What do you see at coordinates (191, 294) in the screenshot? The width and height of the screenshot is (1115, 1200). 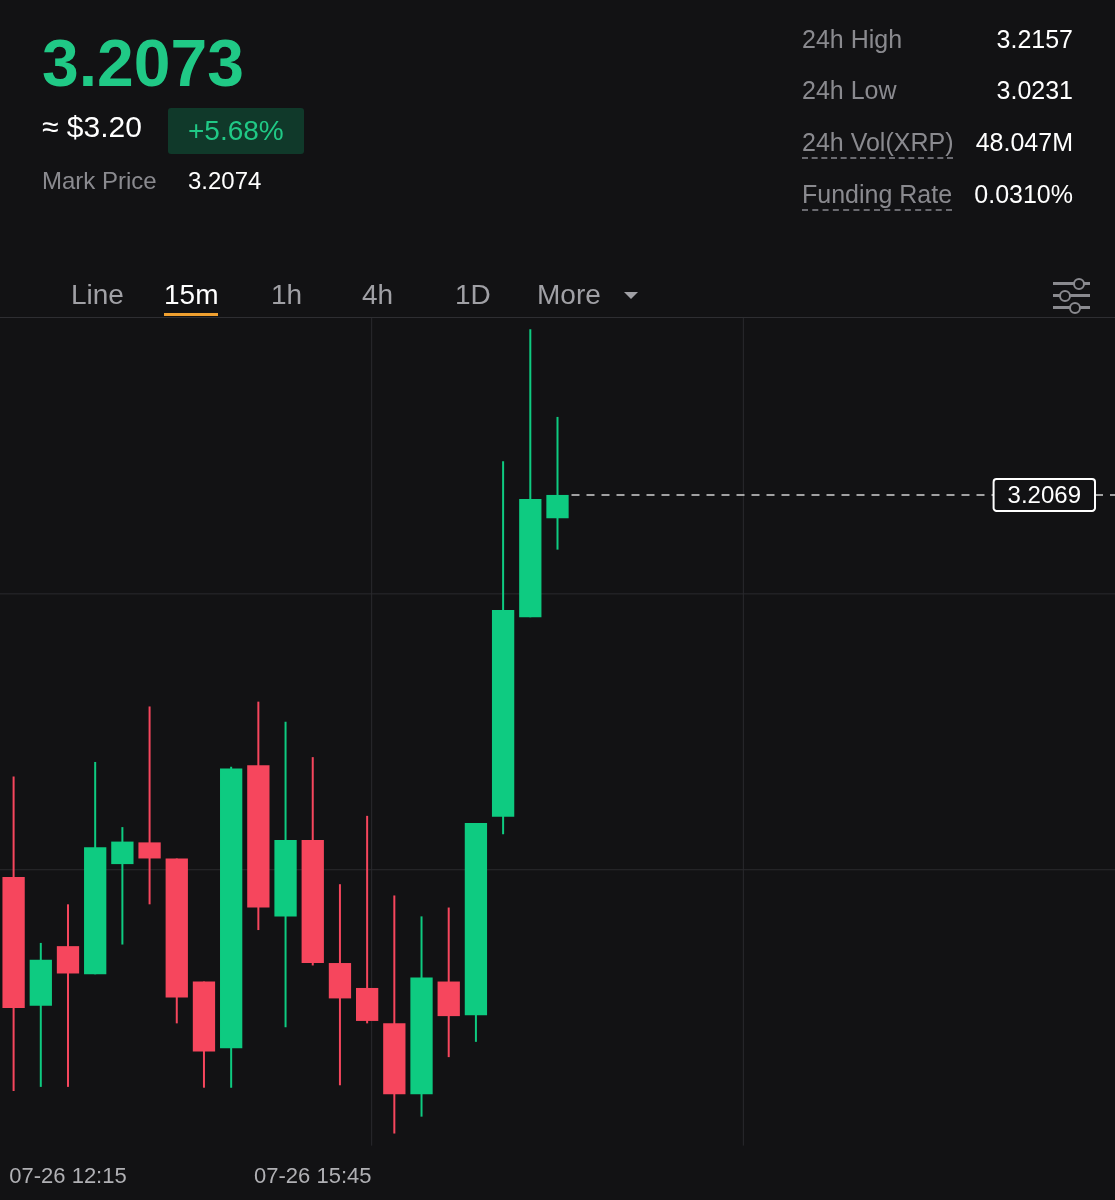 I see `text: 15m` at bounding box center [191, 294].